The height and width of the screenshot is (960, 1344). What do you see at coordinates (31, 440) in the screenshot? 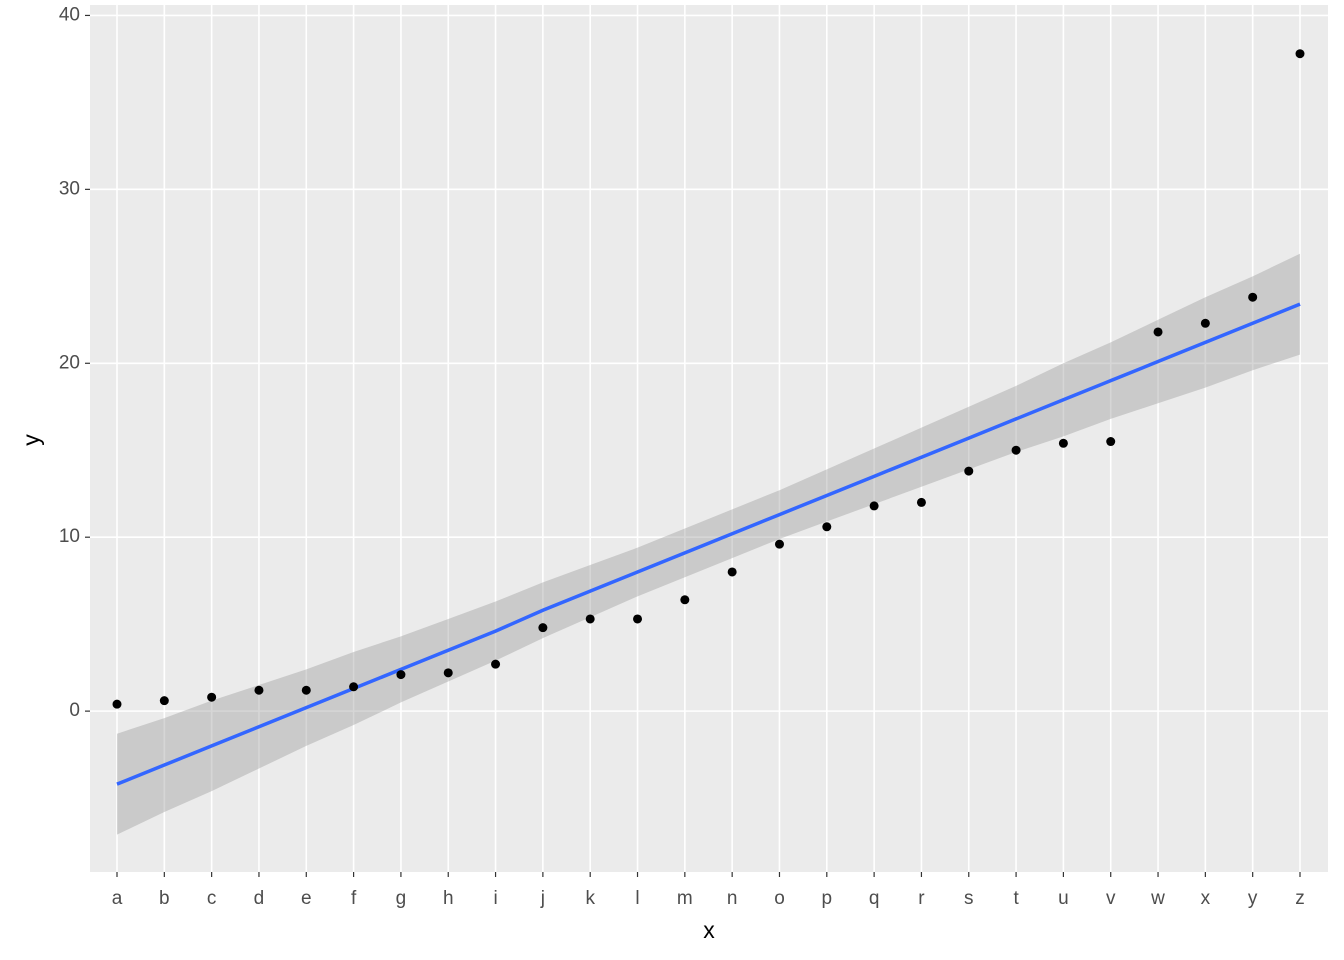
I see `y-axis-title: y` at bounding box center [31, 440].